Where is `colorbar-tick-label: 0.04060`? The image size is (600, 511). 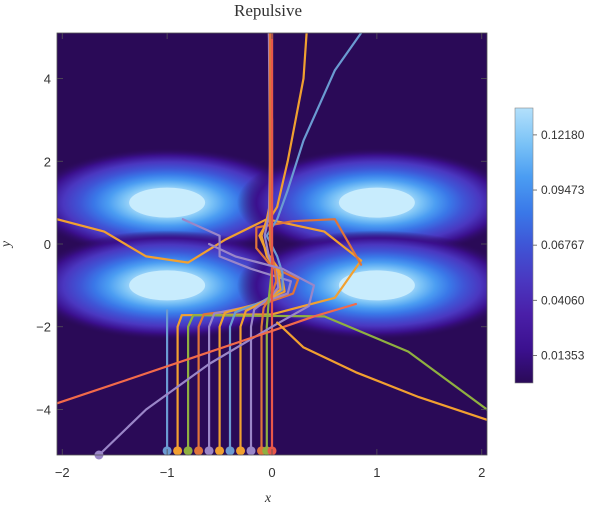 colorbar-tick-label: 0.04060 is located at coordinates (563, 300).